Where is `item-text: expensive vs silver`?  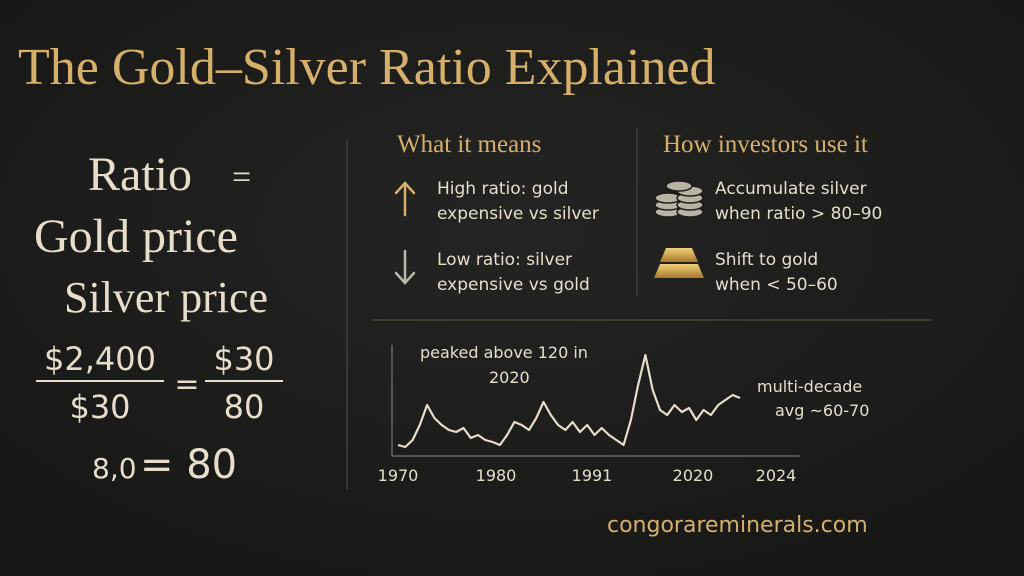 item-text: expensive vs silver is located at coordinates (518, 214).